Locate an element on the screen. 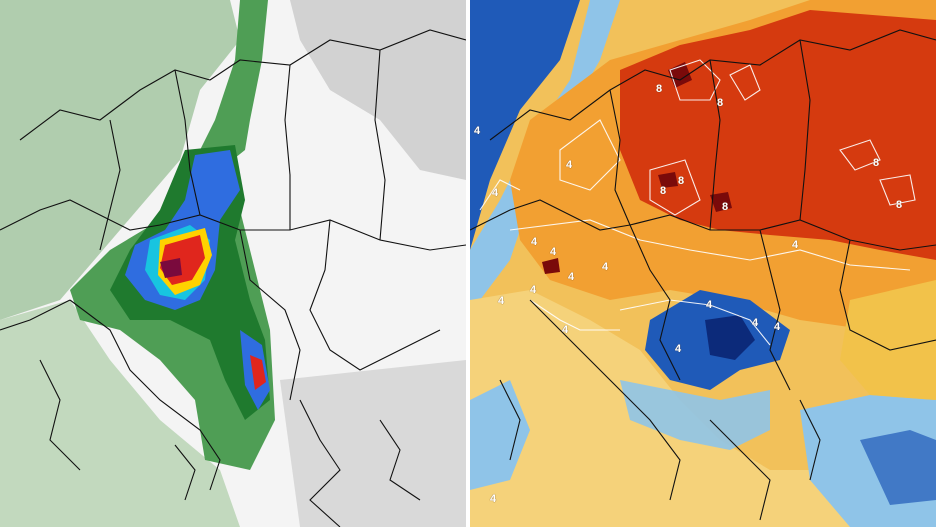 The width and height of the screenshot is (936, 527). extreme-precip-zone-south is located at coordinates (258, 372).